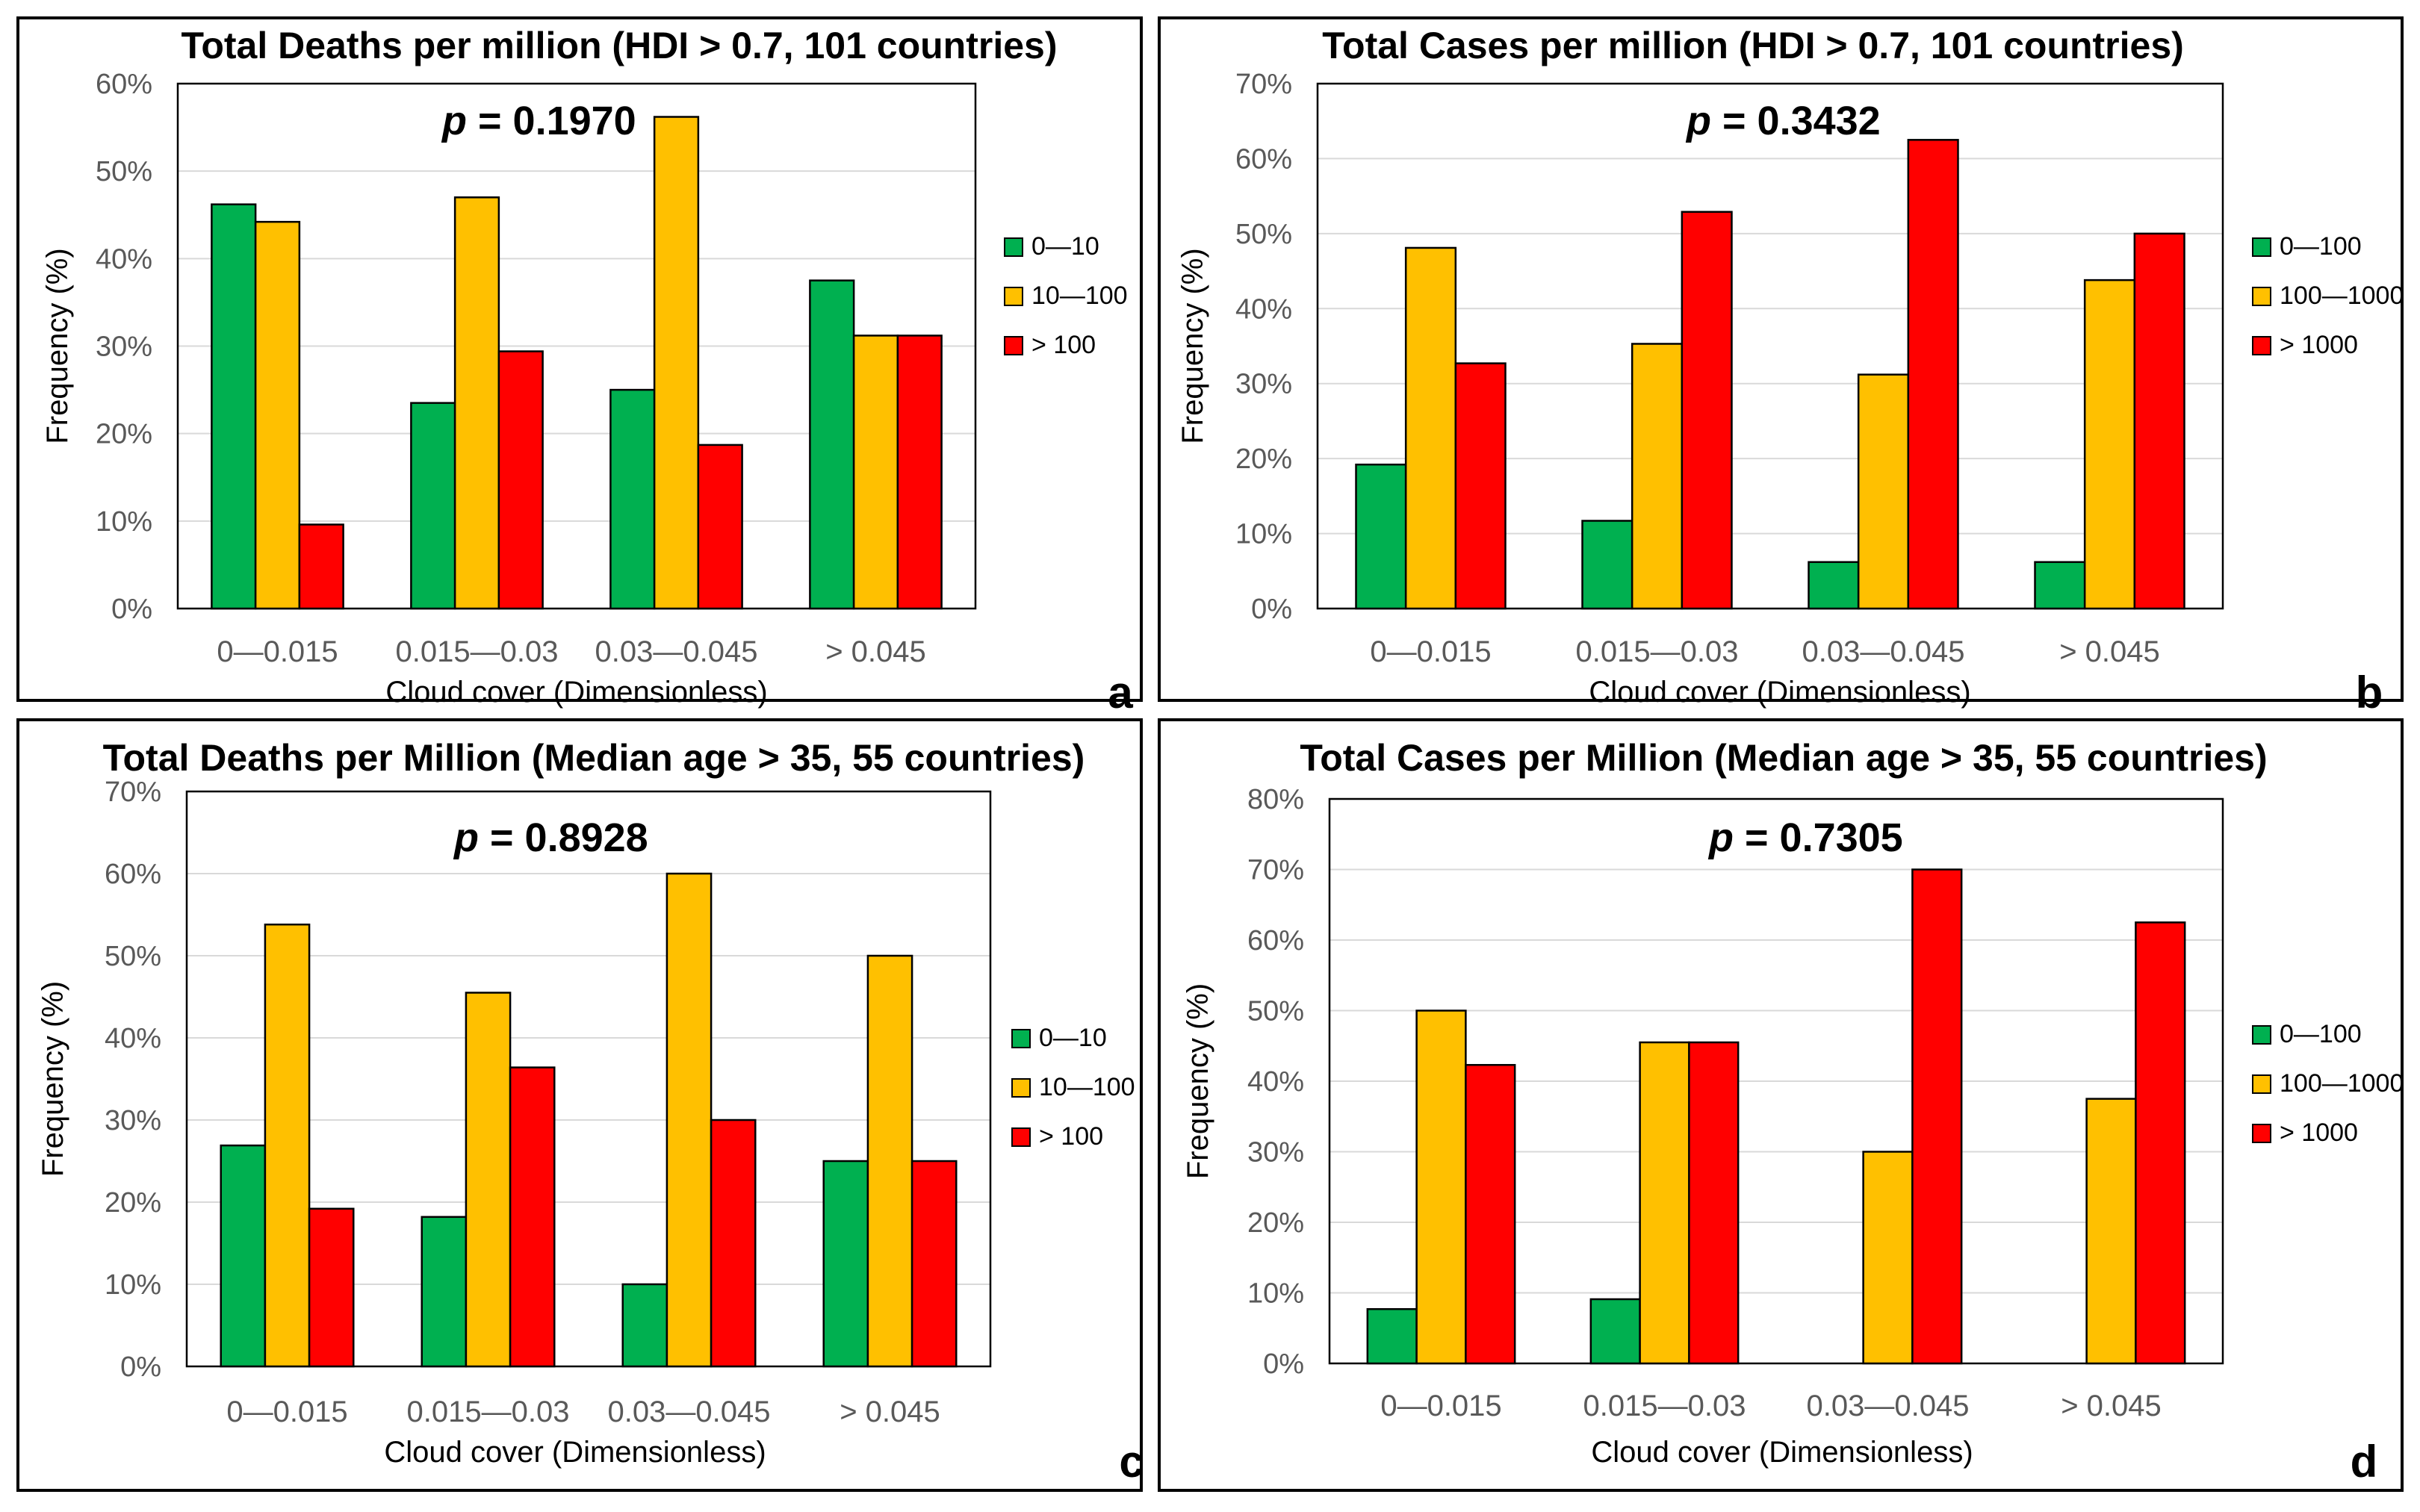  I want to click on legend-label-1: 100—1000, so click(2342, 295).